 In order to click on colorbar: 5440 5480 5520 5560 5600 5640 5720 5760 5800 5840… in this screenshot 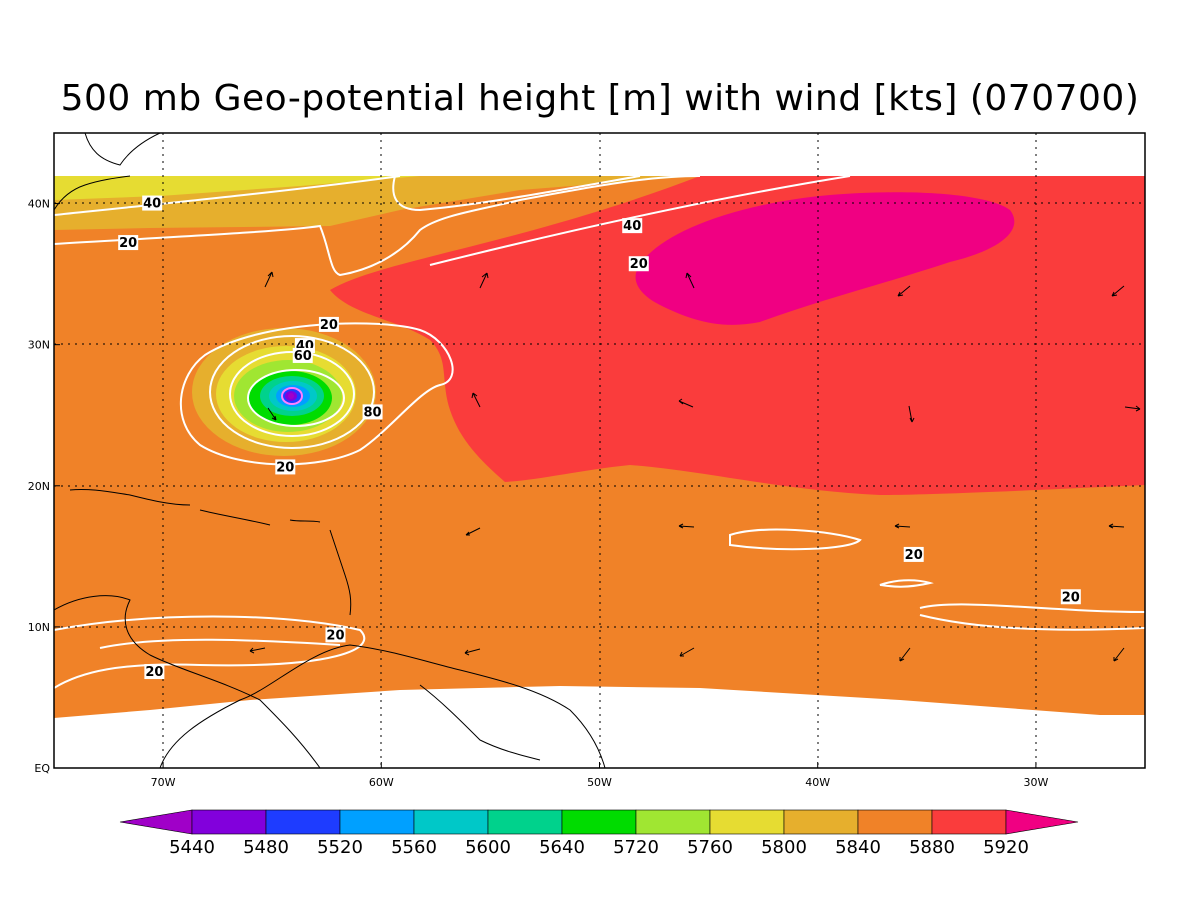, I will do `click(599, 833)`.